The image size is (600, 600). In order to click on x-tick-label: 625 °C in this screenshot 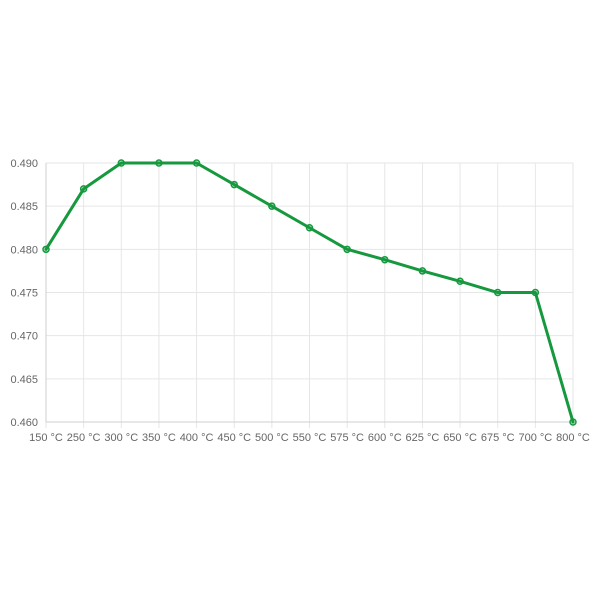, I will do `click(423, 438)`.